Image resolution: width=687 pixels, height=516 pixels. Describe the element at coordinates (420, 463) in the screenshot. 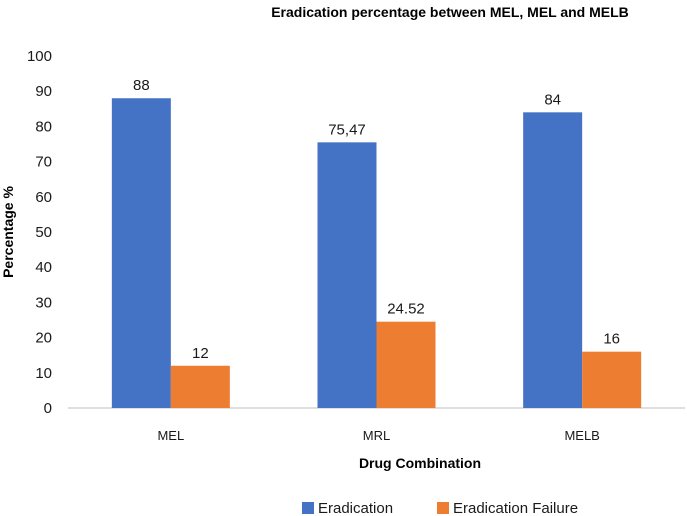

I see `x-axis-title: Drug Combination` at that location.